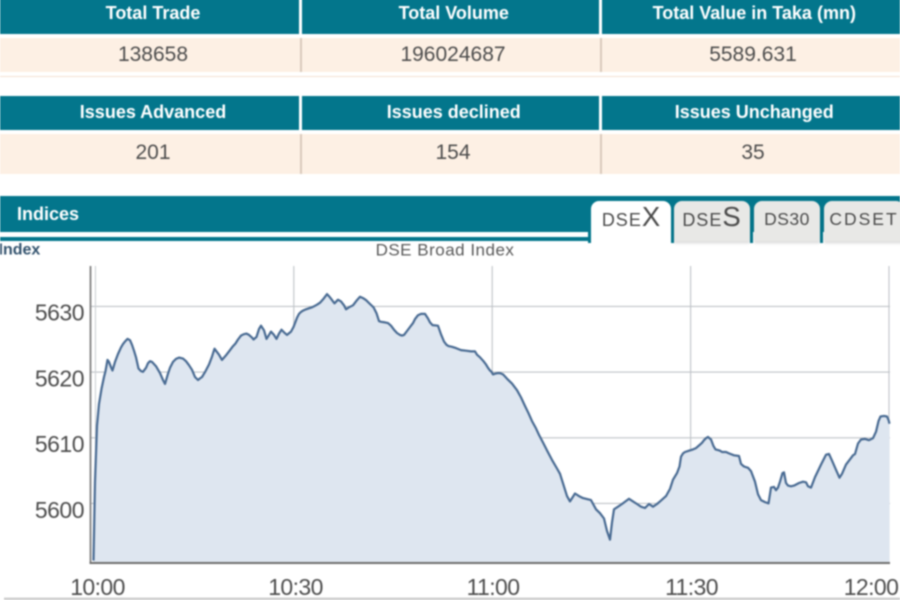 This screenshot has height=600, width=900. I want to click on svg-text: 12:00, so click(871, 587).